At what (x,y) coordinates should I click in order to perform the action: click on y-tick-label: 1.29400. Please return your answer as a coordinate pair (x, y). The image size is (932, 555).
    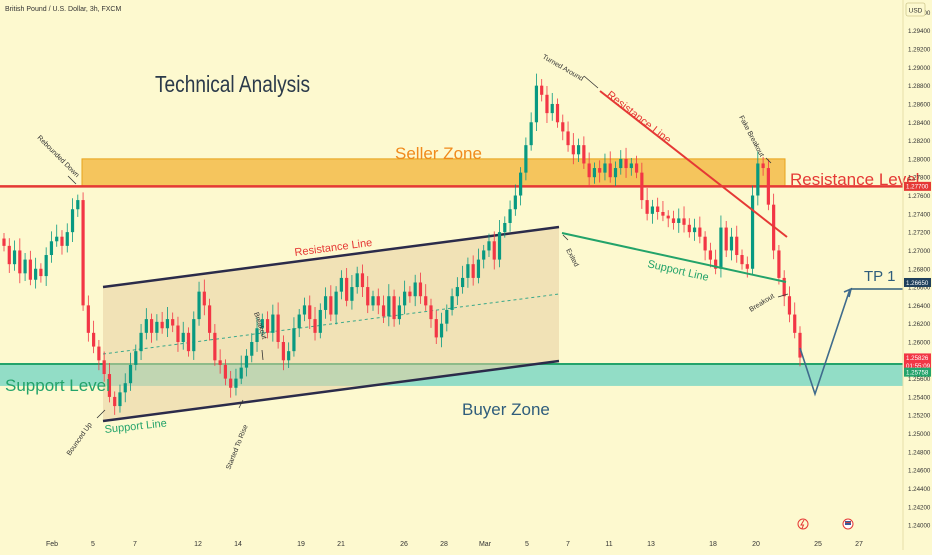
    Looking at the image, I should click on (919, 31).